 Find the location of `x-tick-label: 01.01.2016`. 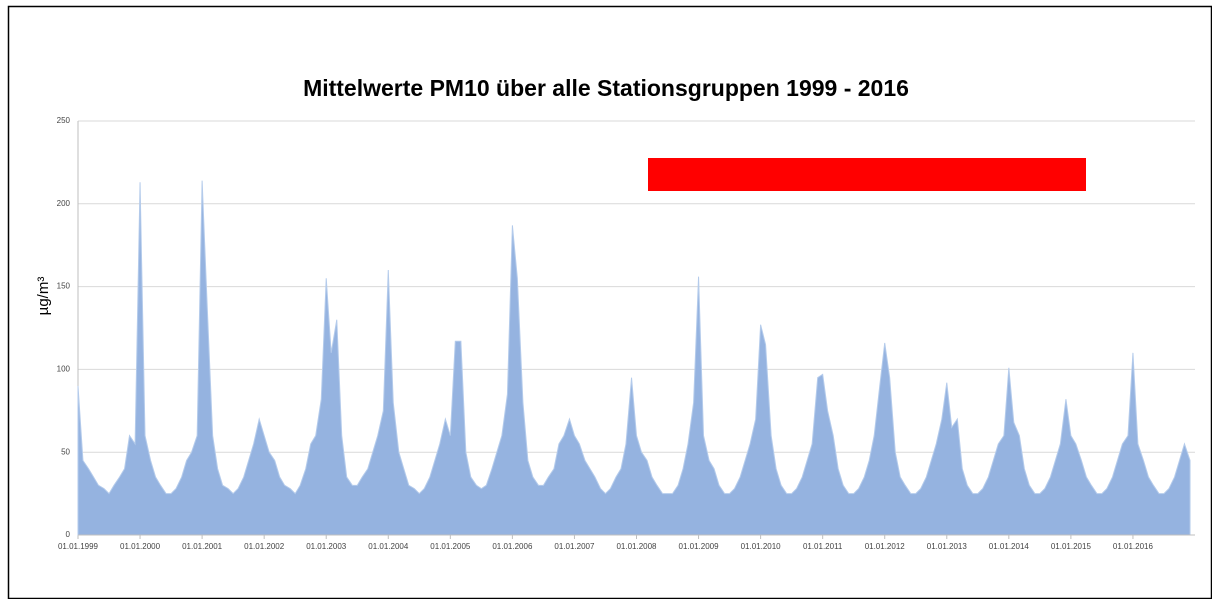

x-tick-label: 01.01.2016 is located at coordinates (1133, 546).